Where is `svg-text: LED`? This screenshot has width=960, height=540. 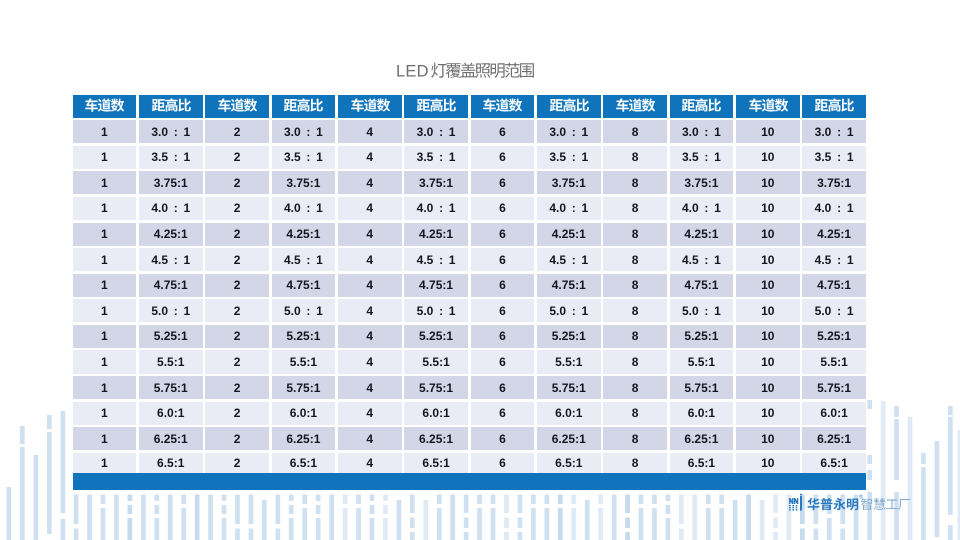
svg-text: LED is located at coordinates (412, 72).